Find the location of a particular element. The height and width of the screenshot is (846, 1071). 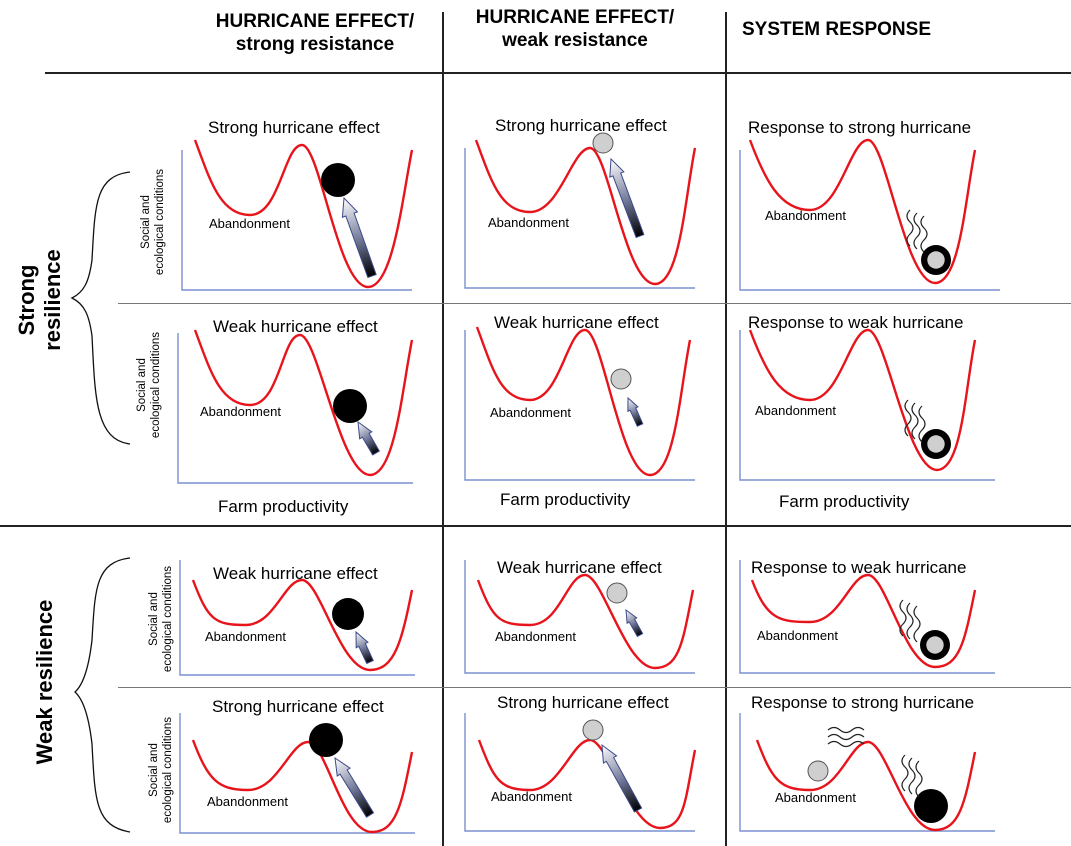

column-header-line2: weak resistance is located at coordinates (575, 40).